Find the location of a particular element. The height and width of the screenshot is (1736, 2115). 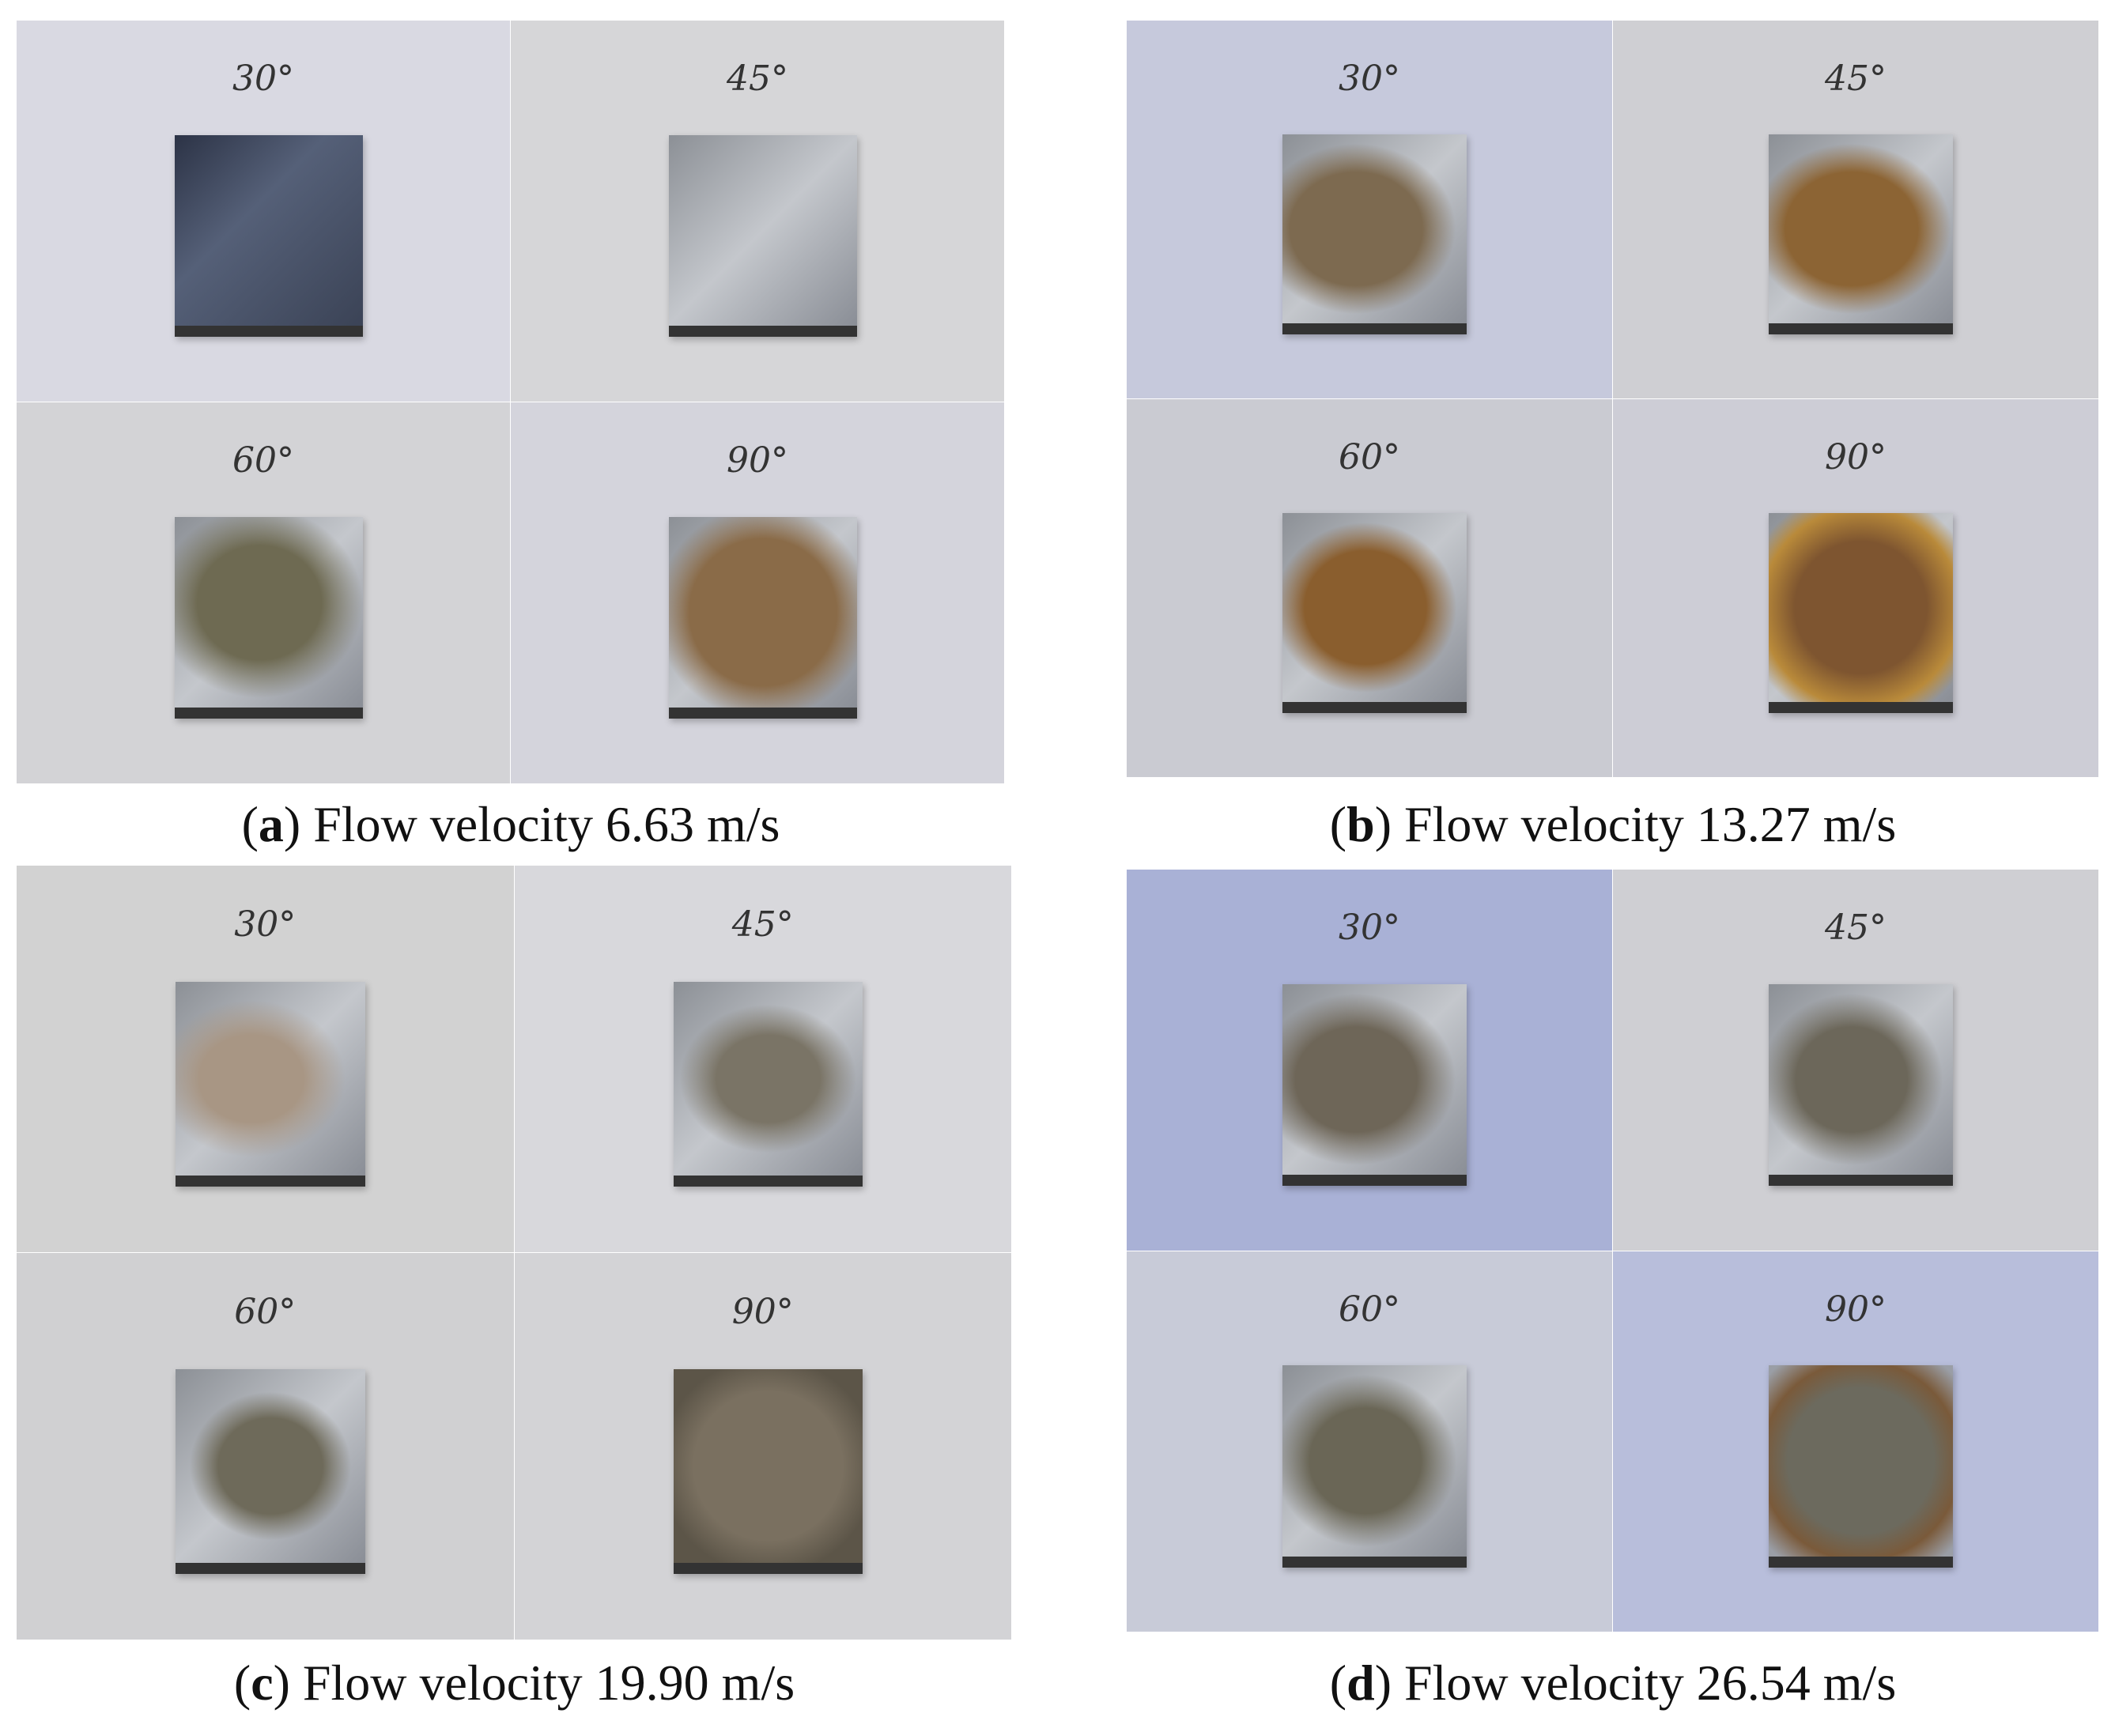

caption-letter: d is located at coordinates (1360, 1683).